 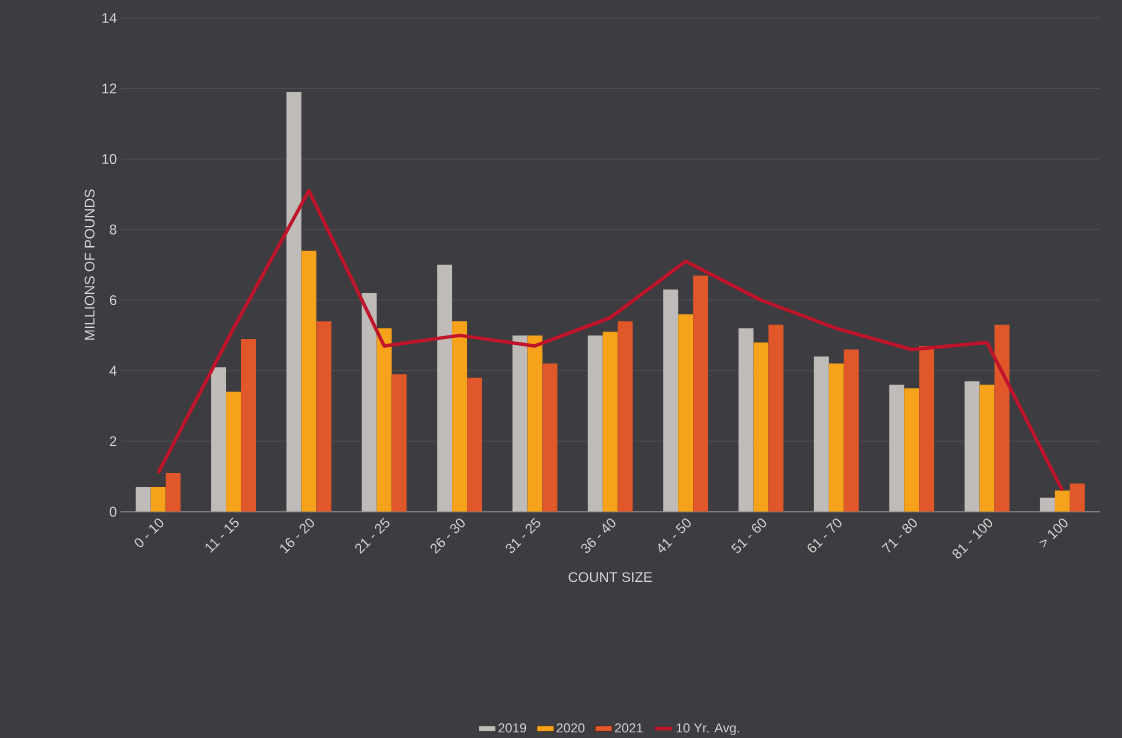 I want to click on x-tick-label: 11 - 15, so click(x=222, y=535).